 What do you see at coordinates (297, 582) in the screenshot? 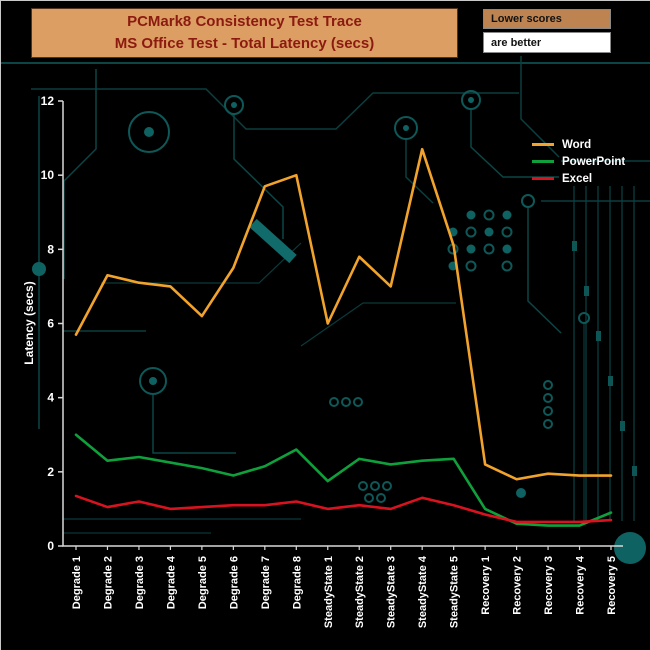
I see `svg-text: Degrade 8` at bounding box center [297, 582].